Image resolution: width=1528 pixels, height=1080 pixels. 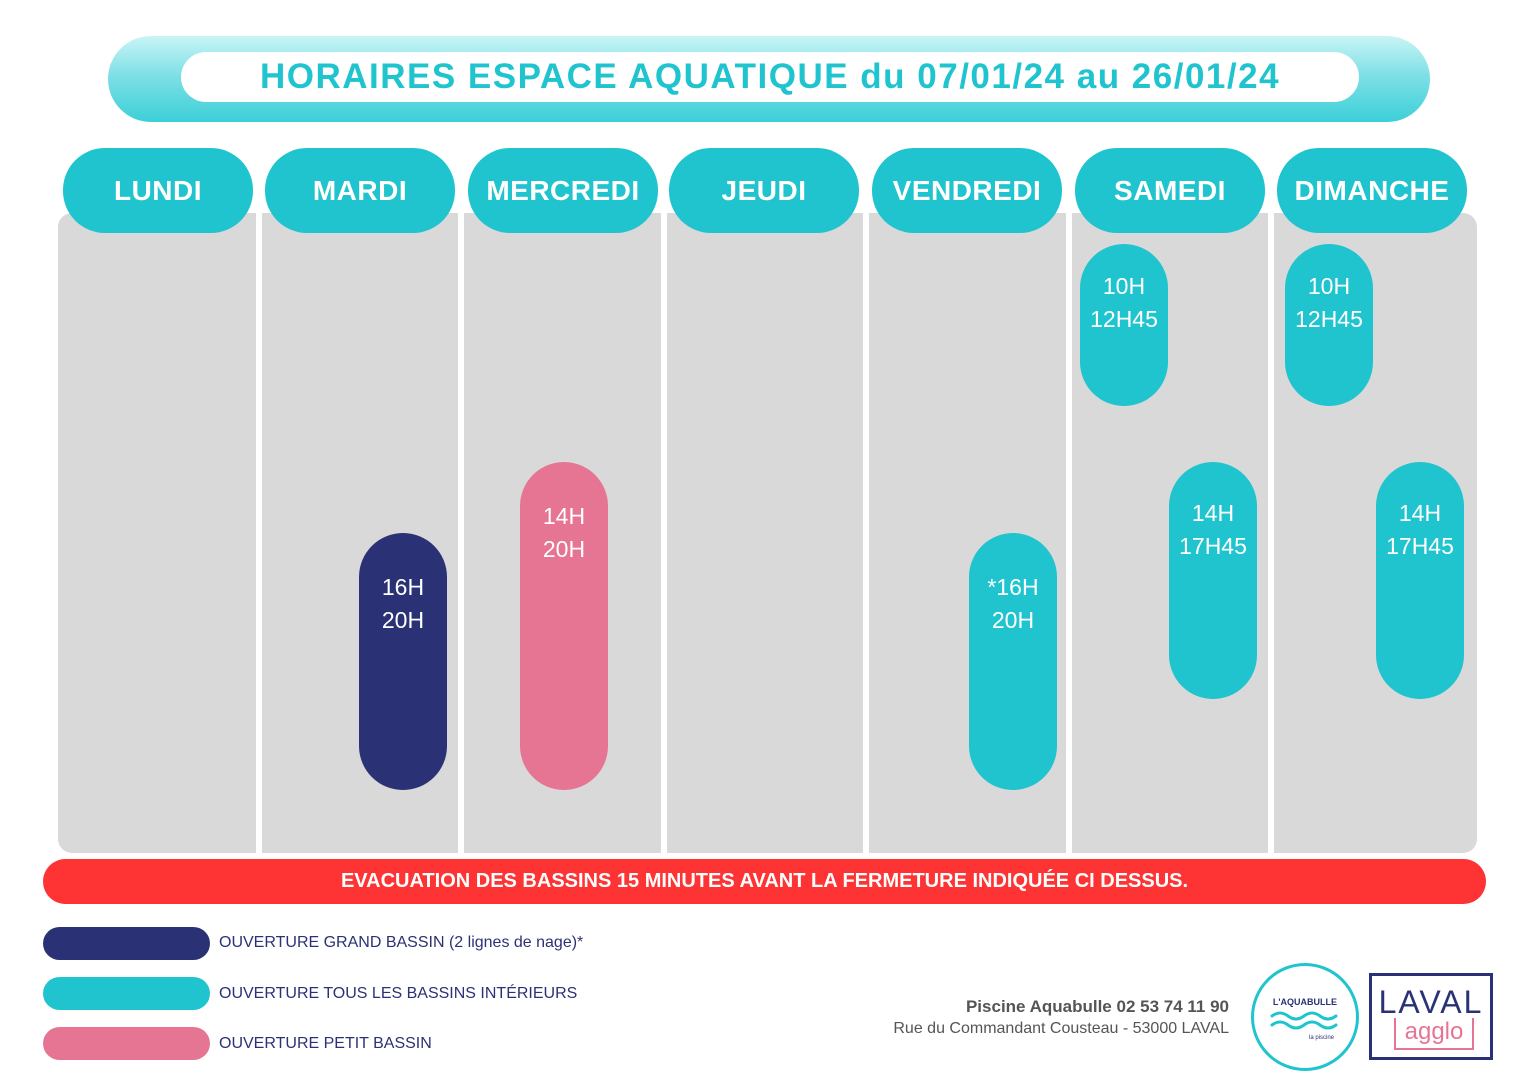 I want to click on slot-samedi-apres-midi: 14H 17H45, so click(x=1213, y=580).